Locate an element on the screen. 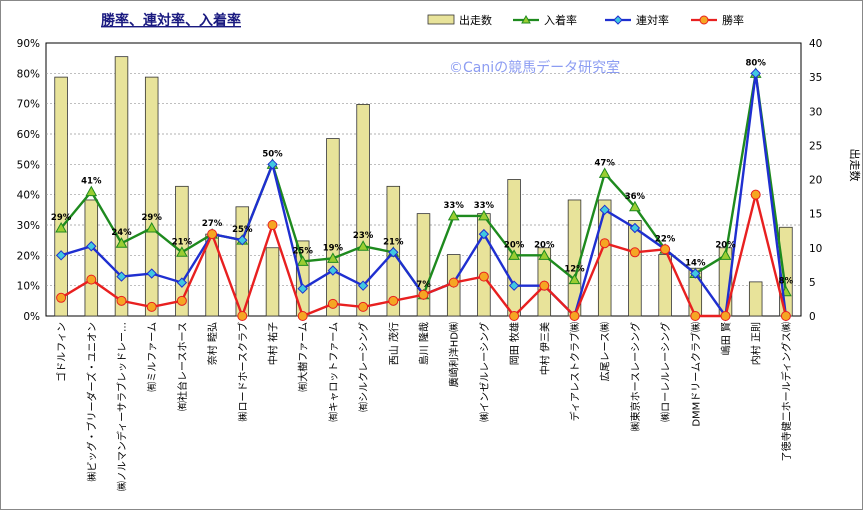 This screenshot has height=513, width=863. y-left-tick-label: 80% is located at coordinates (28, 74).